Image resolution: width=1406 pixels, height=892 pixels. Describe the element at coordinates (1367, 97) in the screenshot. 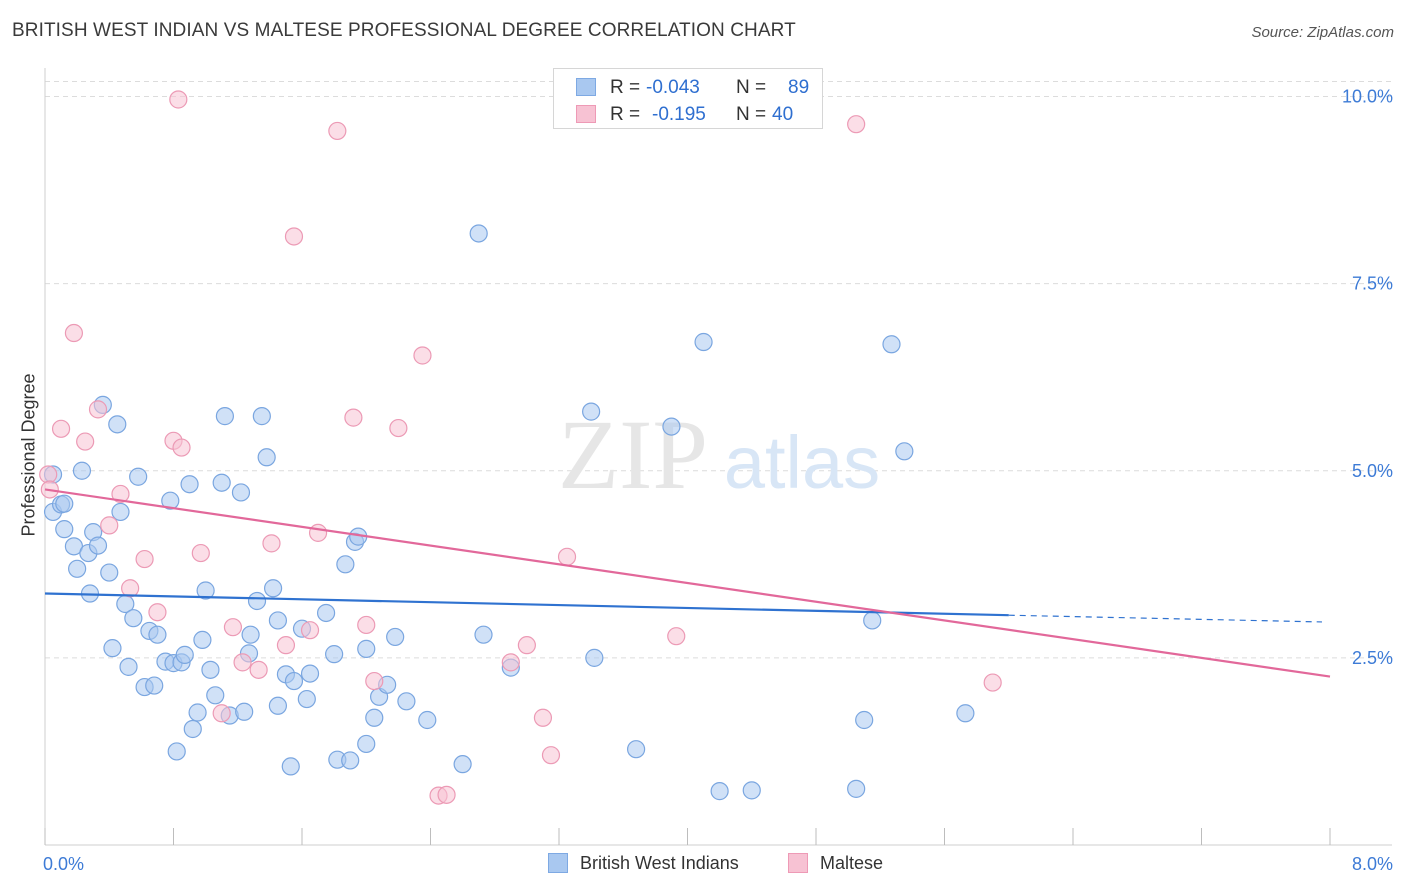

I see `y-tick-label: 10.0%` at that location.